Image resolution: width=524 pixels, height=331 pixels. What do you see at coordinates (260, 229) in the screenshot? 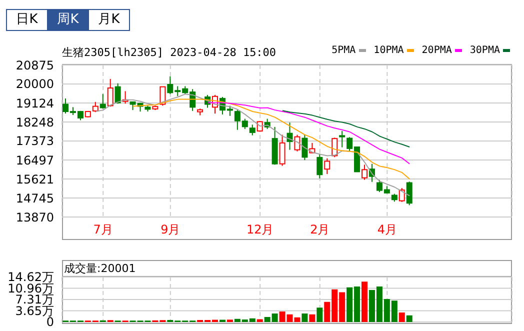
I see `x-tick-label: 12月` at bounding box center [260, 229].